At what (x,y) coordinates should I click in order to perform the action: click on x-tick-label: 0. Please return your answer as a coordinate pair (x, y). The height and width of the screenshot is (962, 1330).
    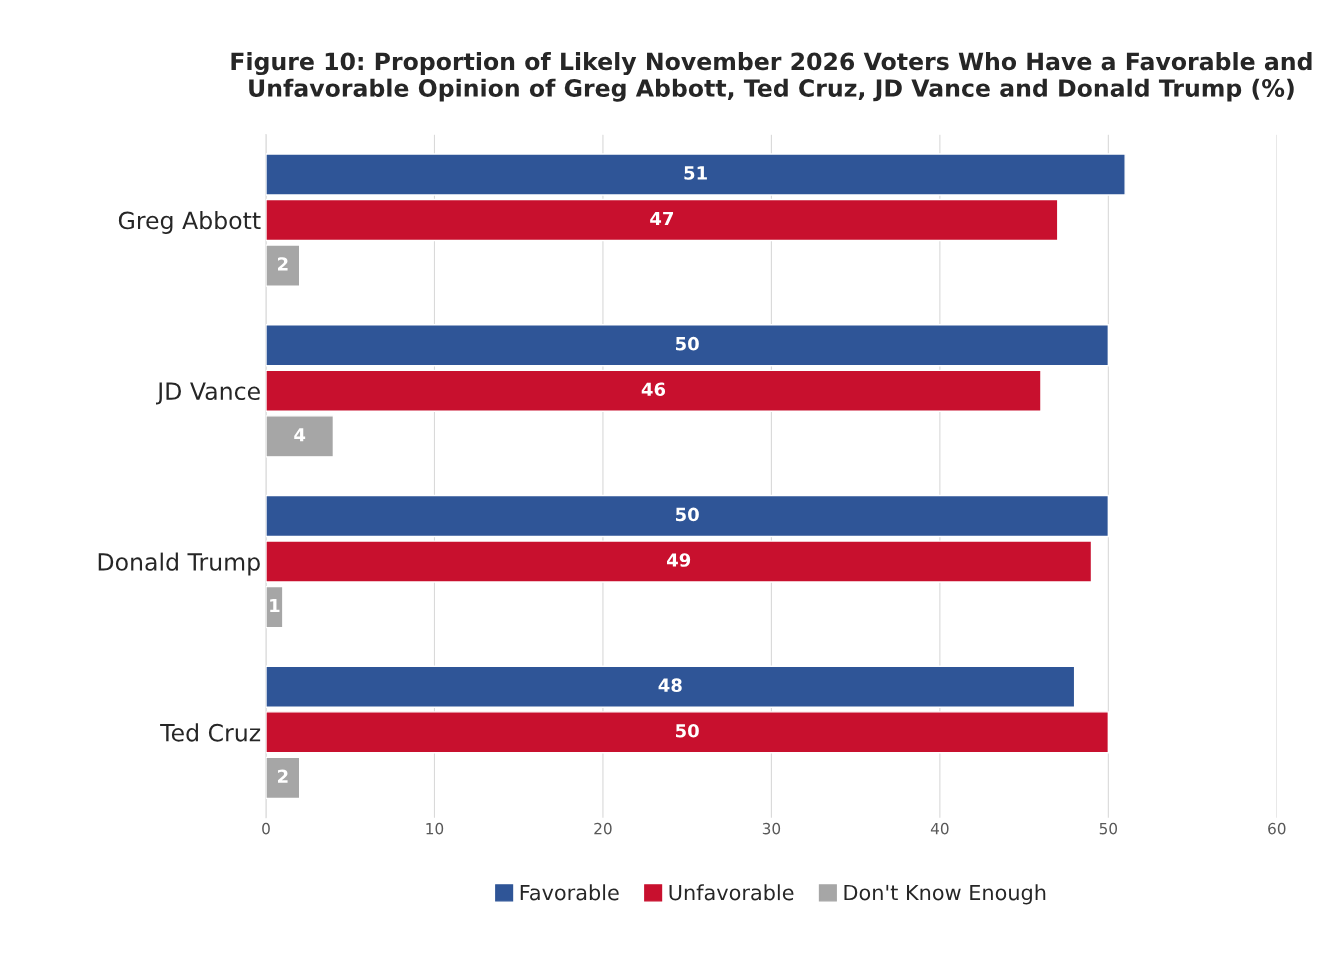
    Looking at the image, I should click on (266, 828).